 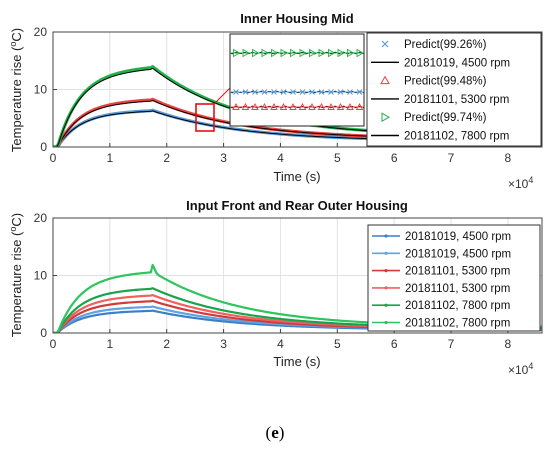 I want to click on legend-entry-label: Predict(99.26%), so click(x=445, y=45).